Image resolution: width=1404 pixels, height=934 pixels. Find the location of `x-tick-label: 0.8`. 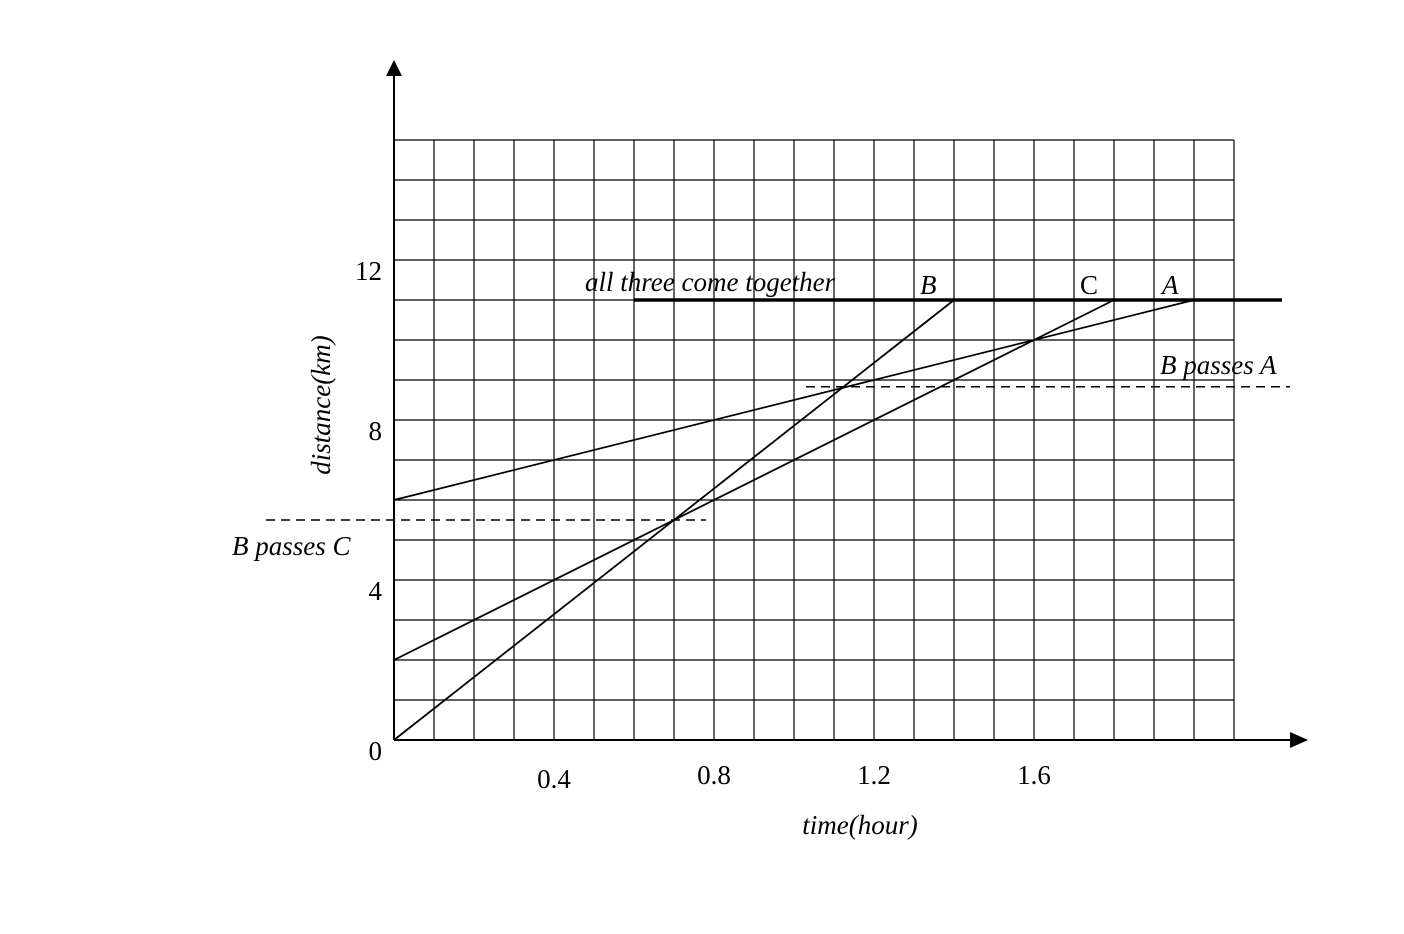

x-tick-label: 0.8 is located at coordinates (714, 775).